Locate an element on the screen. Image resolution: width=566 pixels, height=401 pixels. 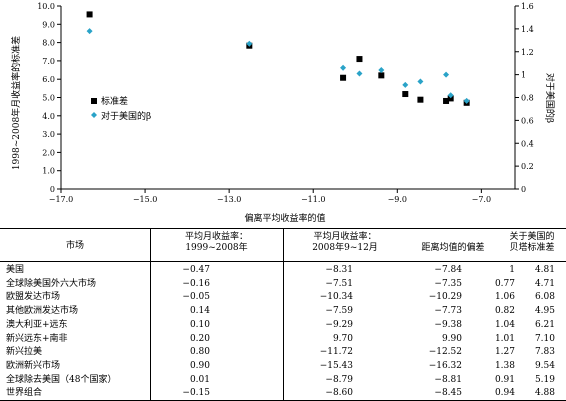
left-y-tick-label: 9.0 is located at coordinates (48, 24).